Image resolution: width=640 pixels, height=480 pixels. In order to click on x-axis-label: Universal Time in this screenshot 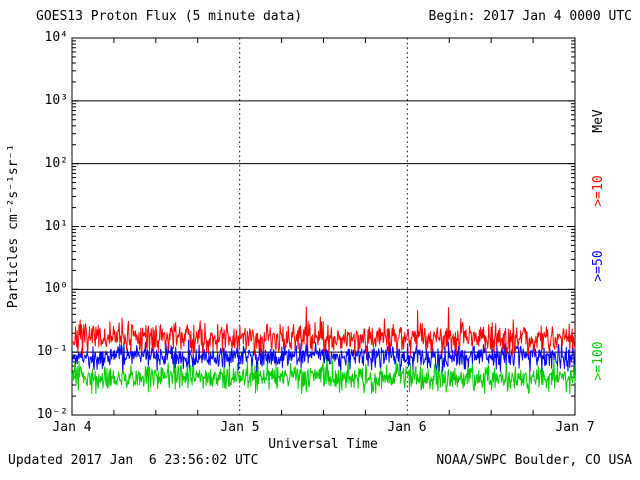, I will do `click(323, 444)`.